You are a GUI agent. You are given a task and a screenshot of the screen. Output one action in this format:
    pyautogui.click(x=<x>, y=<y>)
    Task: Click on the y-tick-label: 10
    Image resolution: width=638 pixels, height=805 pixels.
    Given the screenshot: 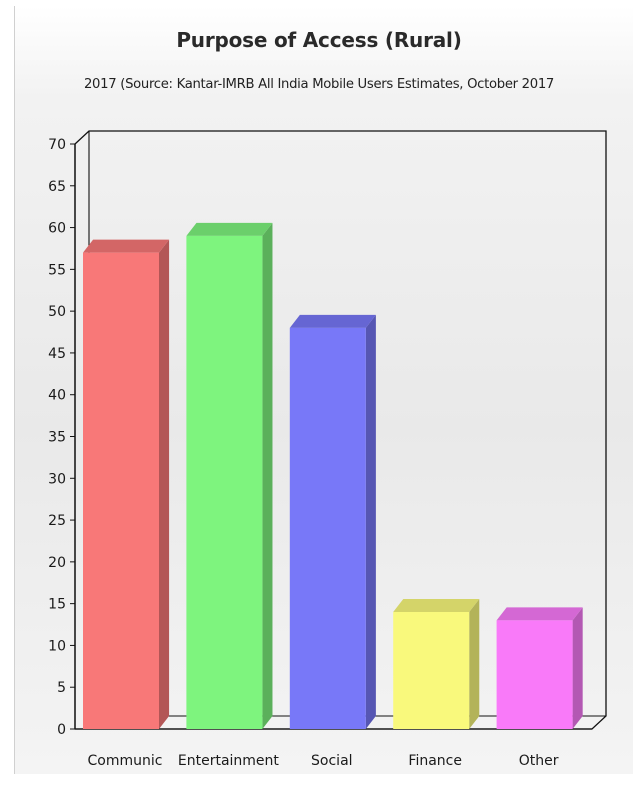 What is the action you would take?
    pyautogui.click(x=57, y=646)
    